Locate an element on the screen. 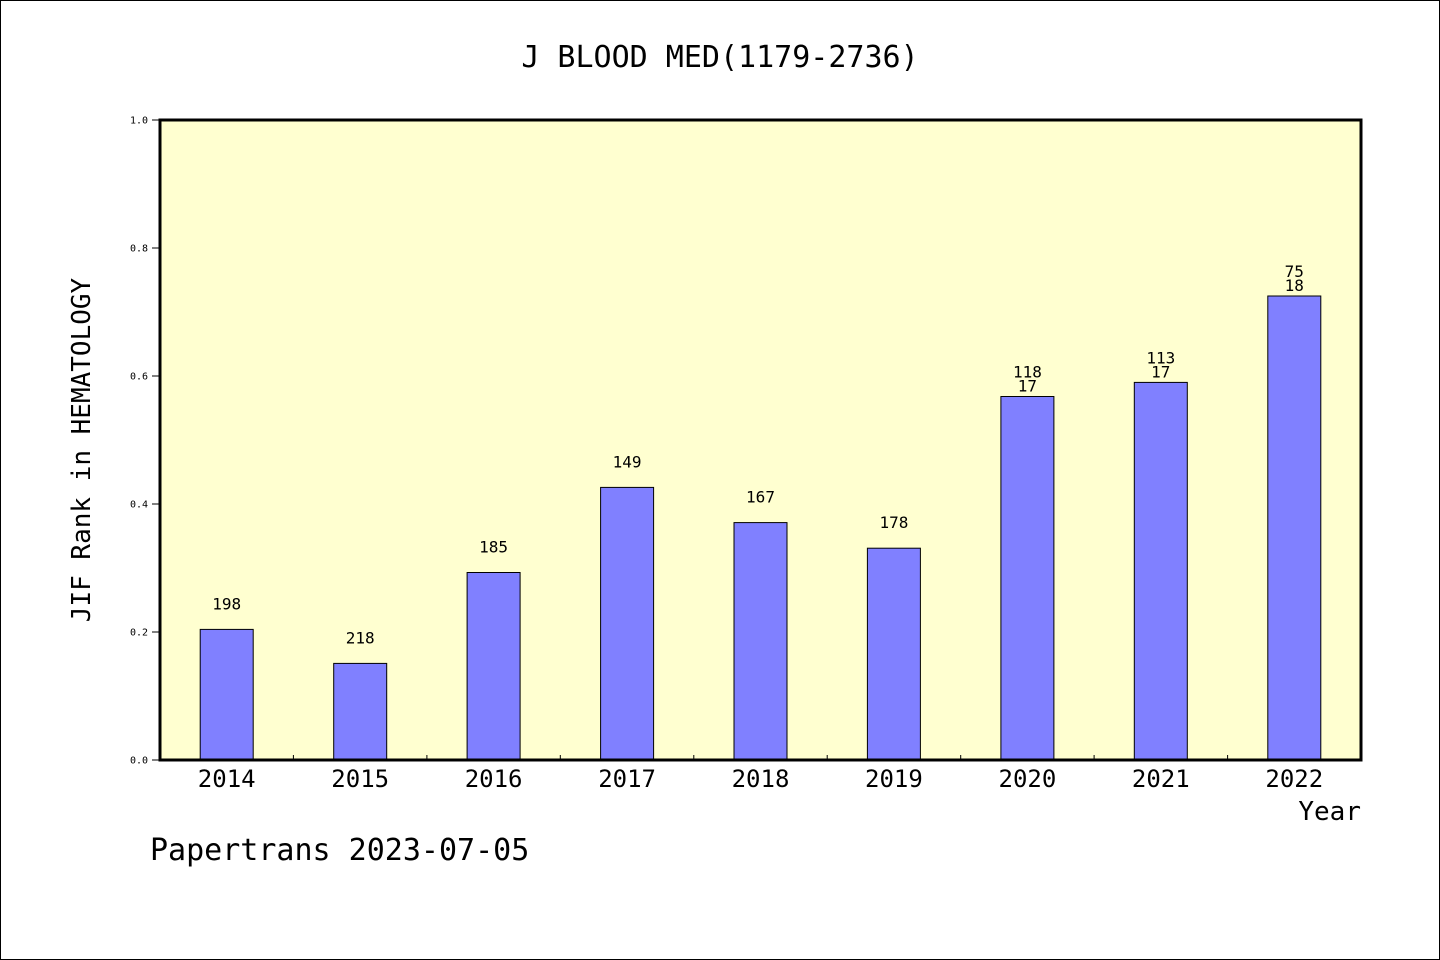  y-axis: 0.0 0.2 0.4 0.6 0.8 1.0 is located at coordinates (145, 441).